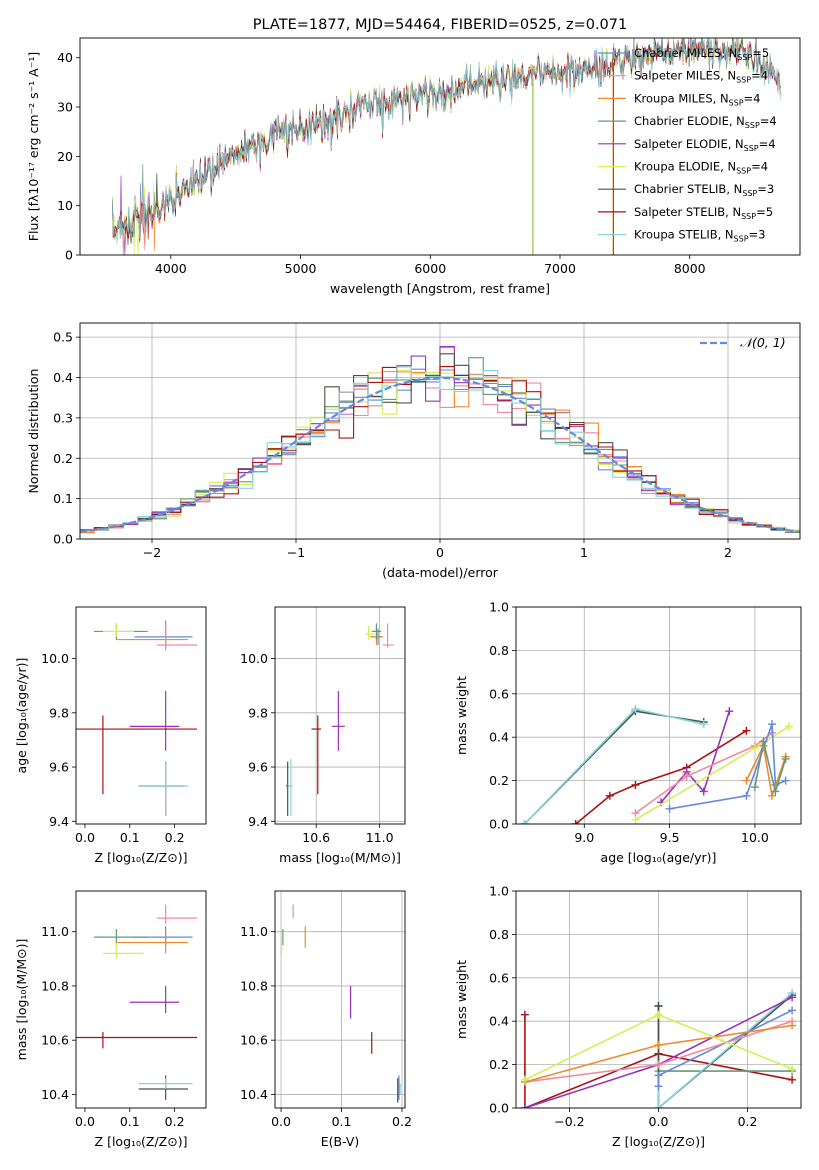 The width and height of the screenshot is (819, 1170). What do you see at coordinates (65, 57) in the screenshot?
I see `y-tick-label: 40` at bounding box center [65, 57].